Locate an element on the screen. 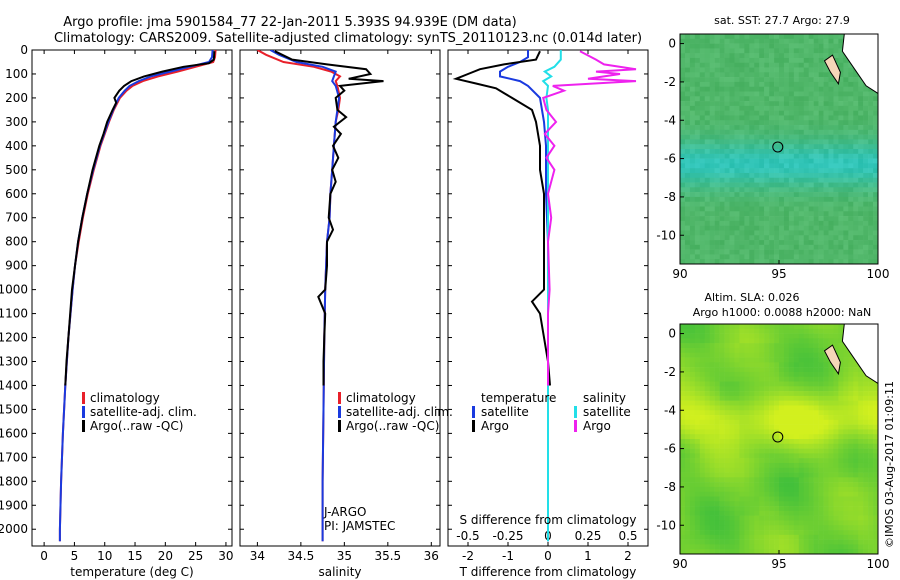  sst-map-title: sat. SST: 27.7 Argo: 27.9 is located at coordinates (782, 20).